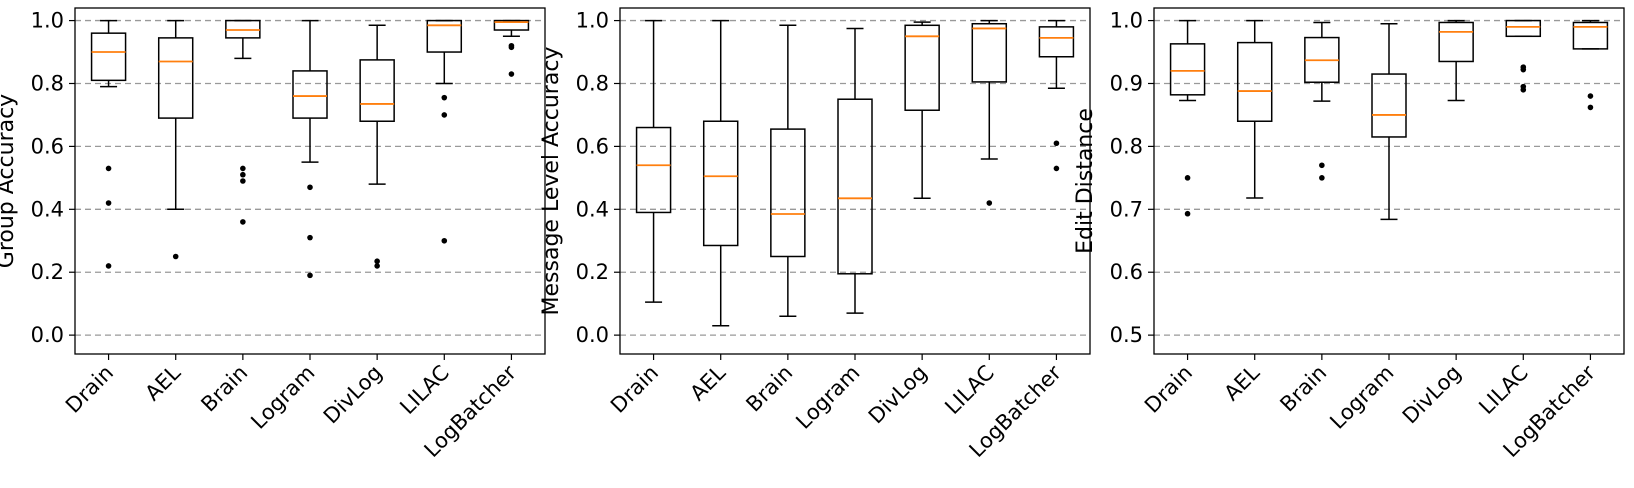 The image size is (1634, 488). What do you see at coordinates (9, 181) in the screenshot?
I see `y-axis-label: Group Accuracy` at bounding box center [9, 181].